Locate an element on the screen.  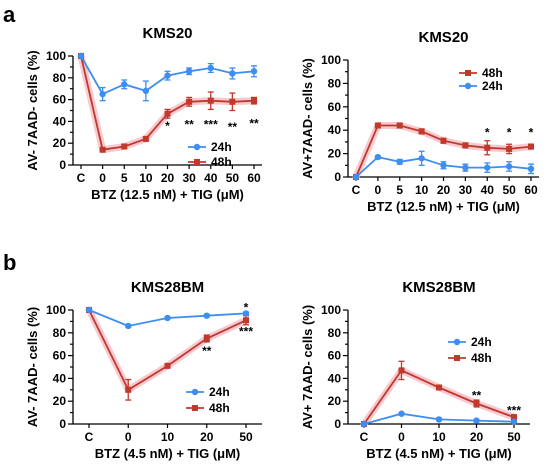
y-axis-label: AV+ 7AAD- cells (%) is located at coordinates (307, 367).